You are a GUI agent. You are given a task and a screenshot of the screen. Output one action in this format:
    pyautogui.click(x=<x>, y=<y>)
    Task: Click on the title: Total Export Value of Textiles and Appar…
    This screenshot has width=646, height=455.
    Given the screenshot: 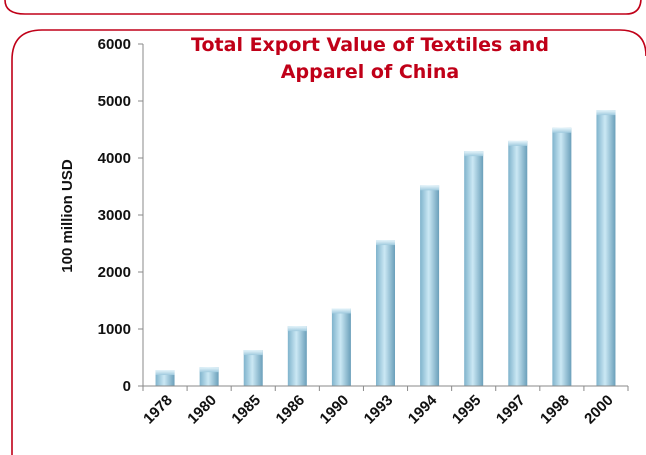 What is the action you would take?
    pyautogui.click(x=370, y=58)
    